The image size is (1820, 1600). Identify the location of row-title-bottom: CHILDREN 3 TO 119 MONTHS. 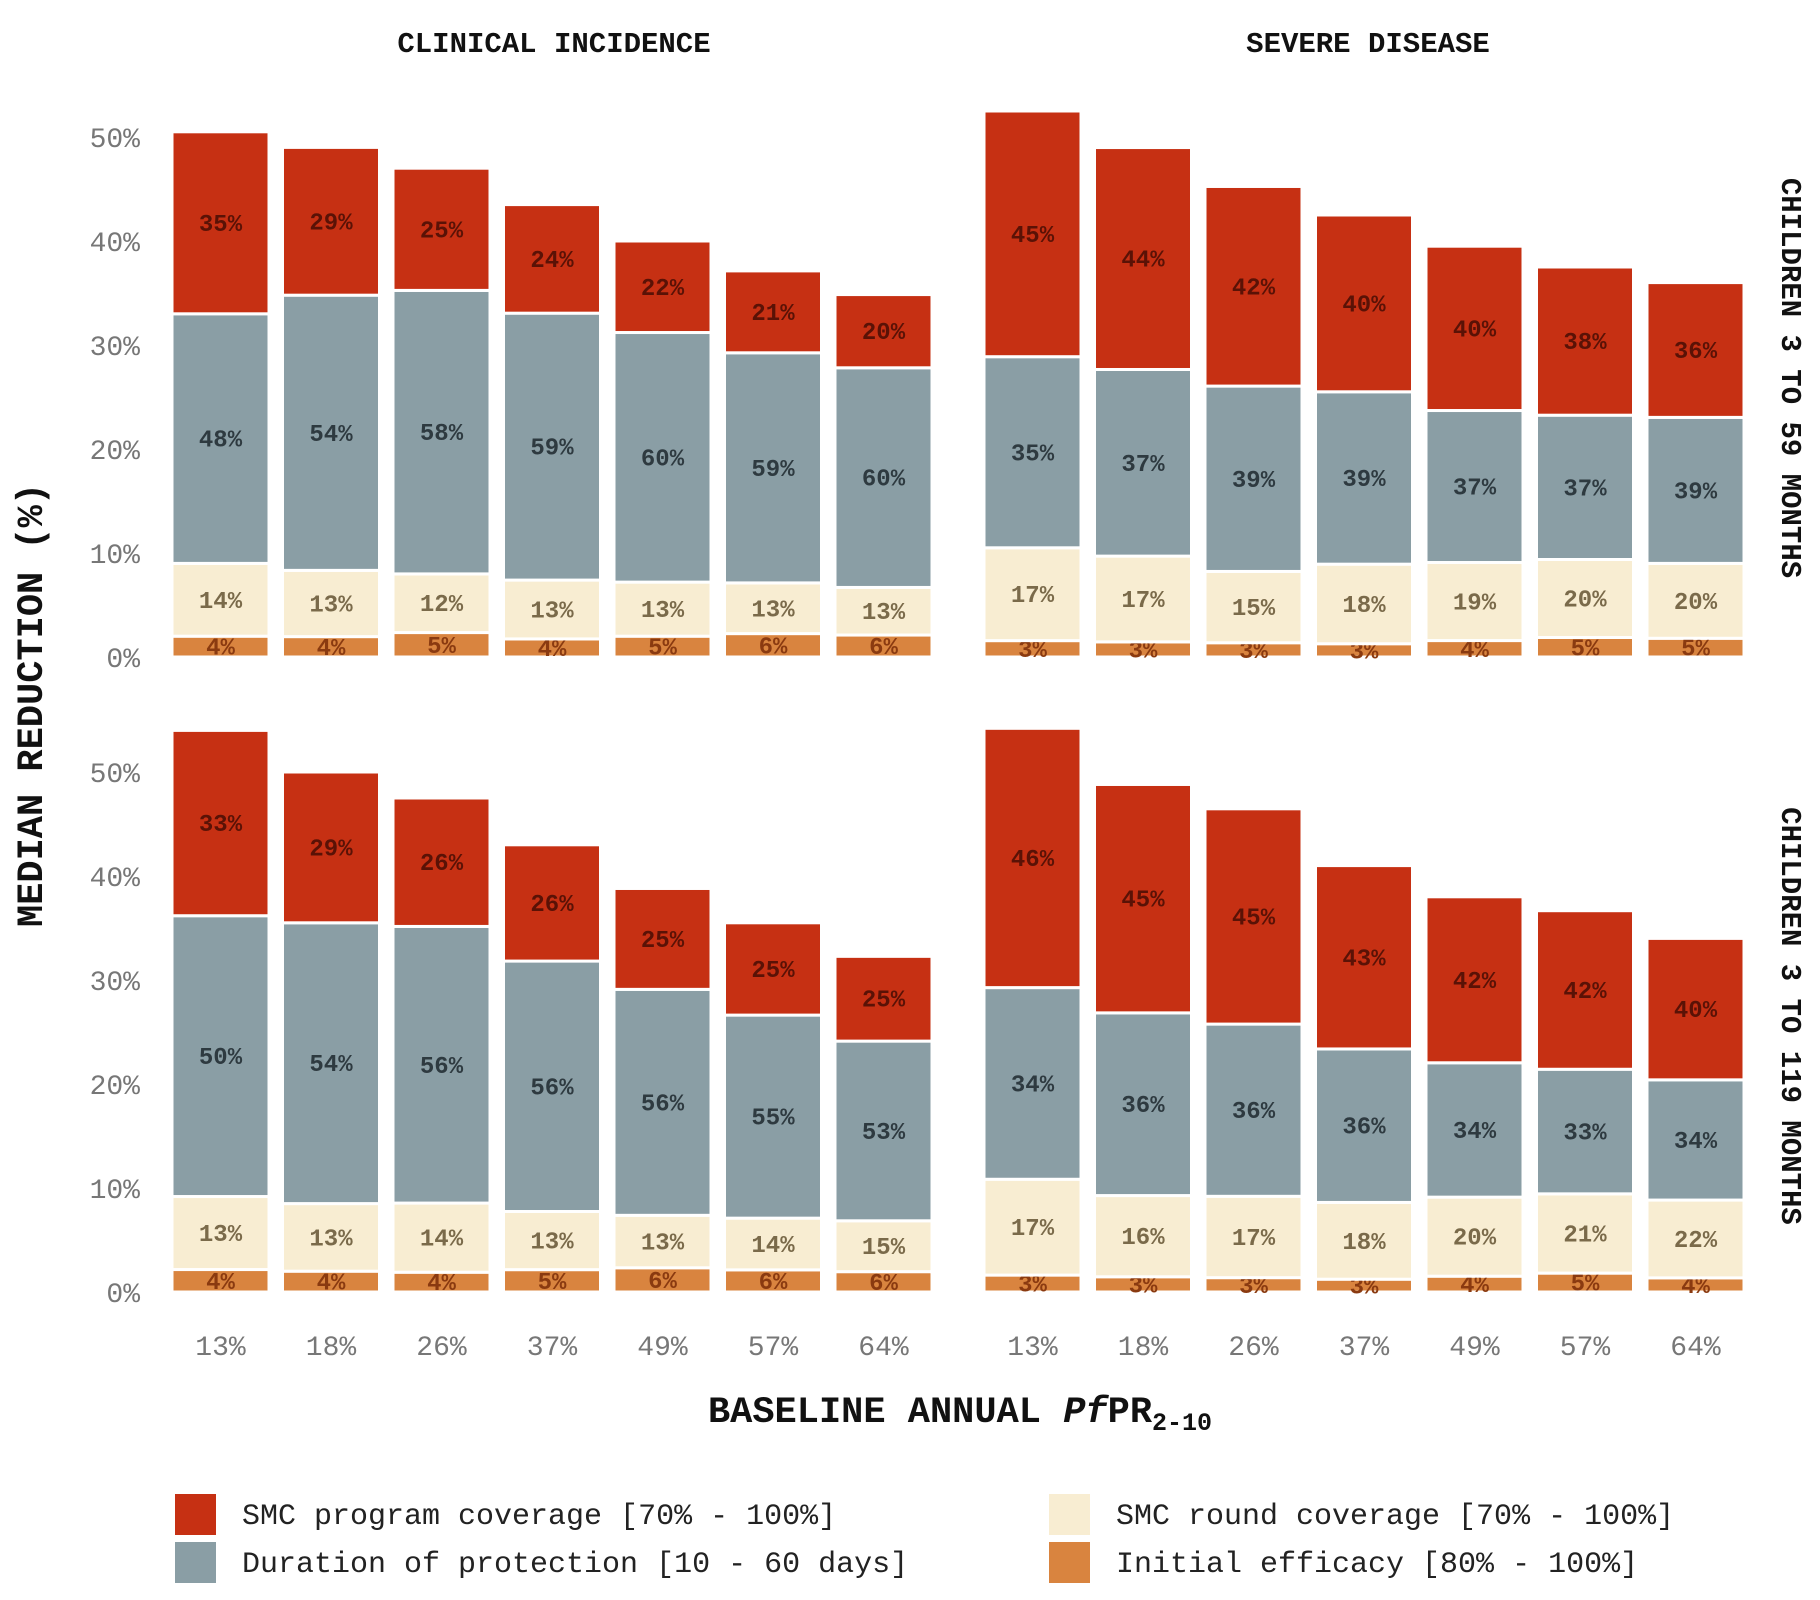
(1789, 1016).